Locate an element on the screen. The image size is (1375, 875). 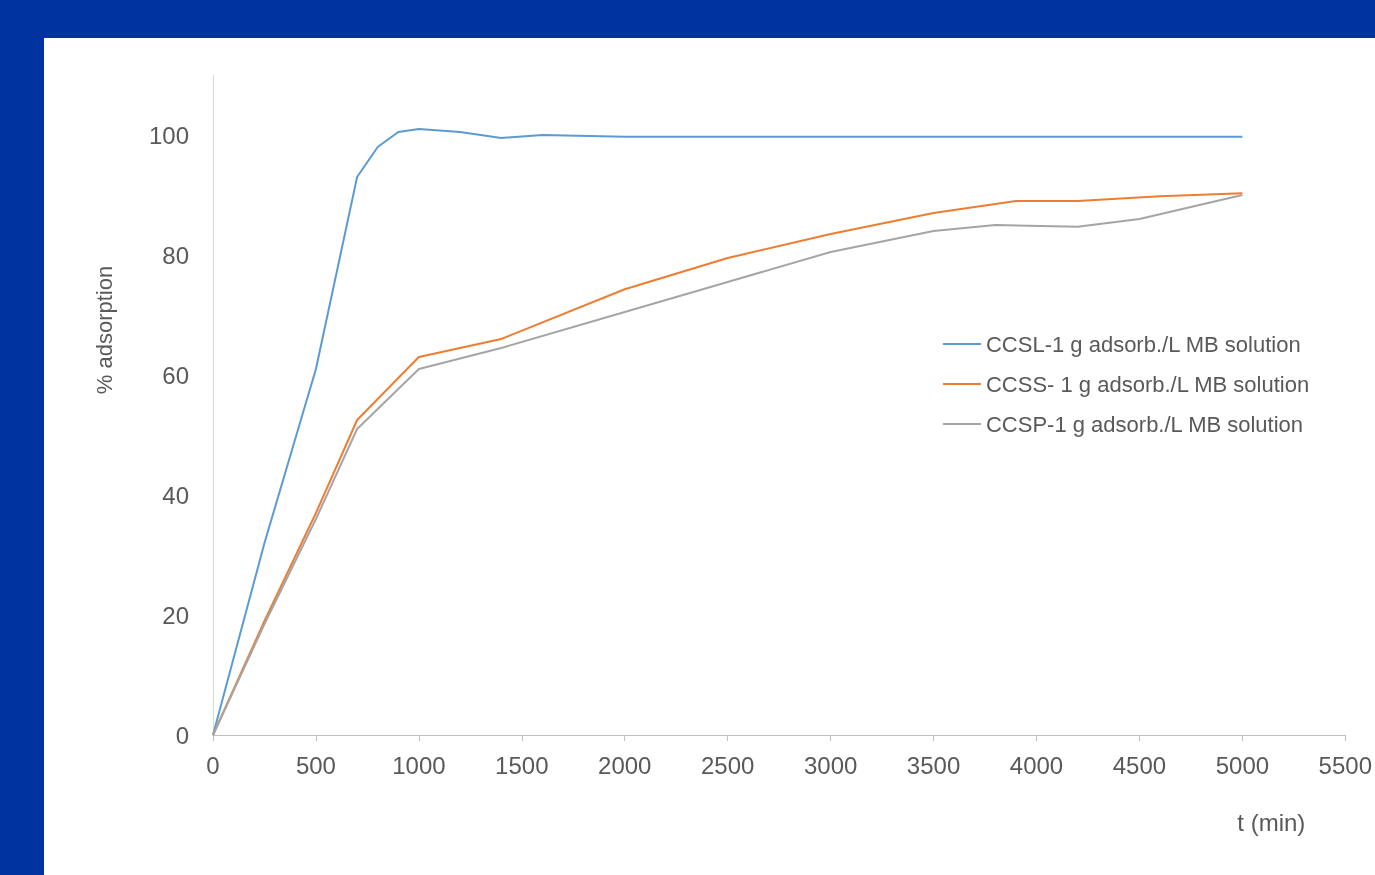
x-tick-label: 0 is located at coordinates (213, 765).